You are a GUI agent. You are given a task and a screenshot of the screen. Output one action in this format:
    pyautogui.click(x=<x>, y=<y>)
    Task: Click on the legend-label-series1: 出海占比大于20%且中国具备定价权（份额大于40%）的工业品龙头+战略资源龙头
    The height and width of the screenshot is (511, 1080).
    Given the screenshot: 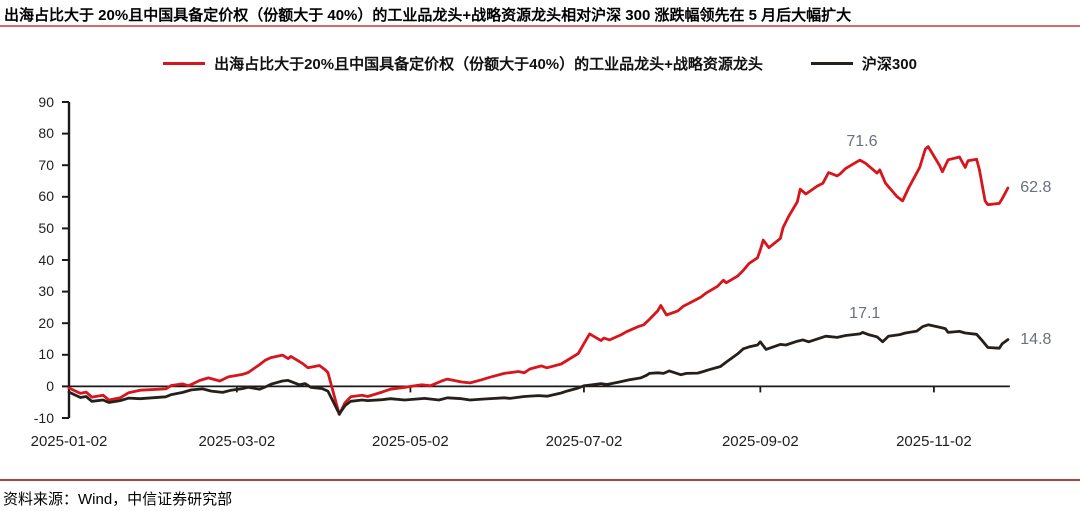 What is the action you would take?
    pyautogui.click(x=488, y=64)
    